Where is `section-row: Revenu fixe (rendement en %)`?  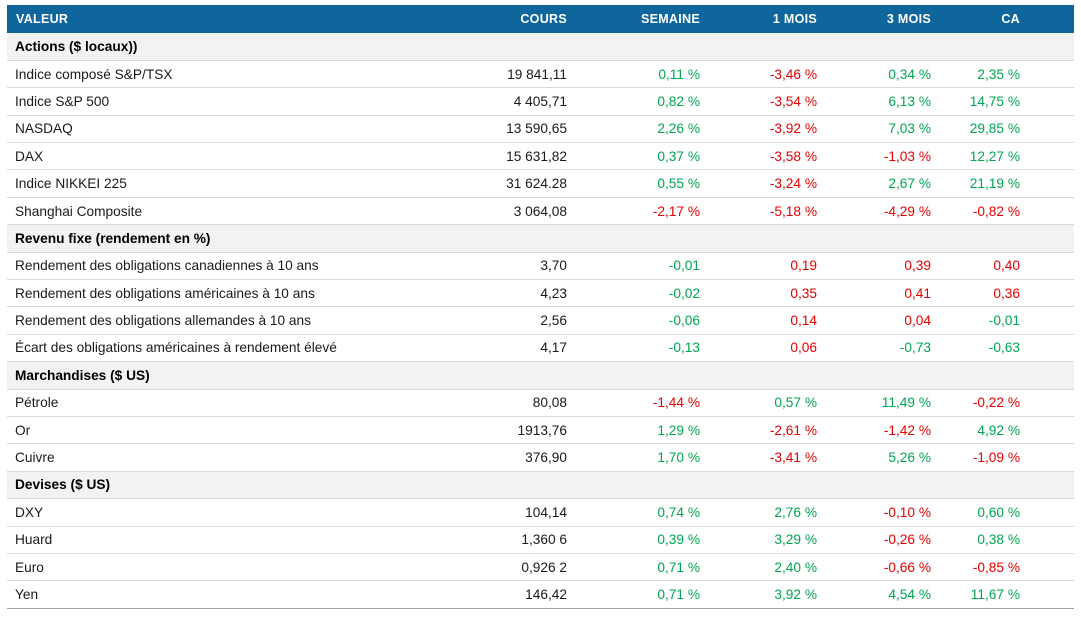
section-row: Revenu fixe (rendement en %) is located at coordinates (540, 238).